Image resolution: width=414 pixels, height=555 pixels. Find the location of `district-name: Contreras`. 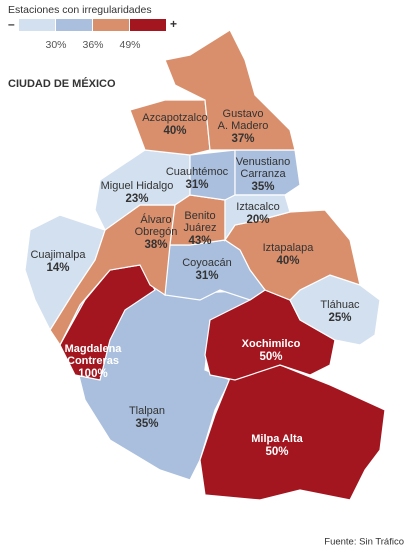

district-name: Contreras is located at coordinates (93, 361).